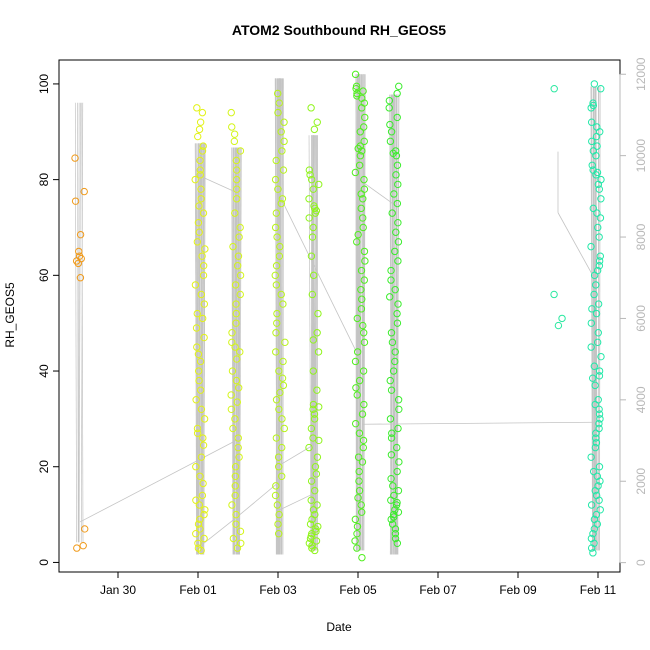 Image resolution: width=650 pixels, height=650 pixels. I want to click on x-axis-label: Date, so click(339, 627).